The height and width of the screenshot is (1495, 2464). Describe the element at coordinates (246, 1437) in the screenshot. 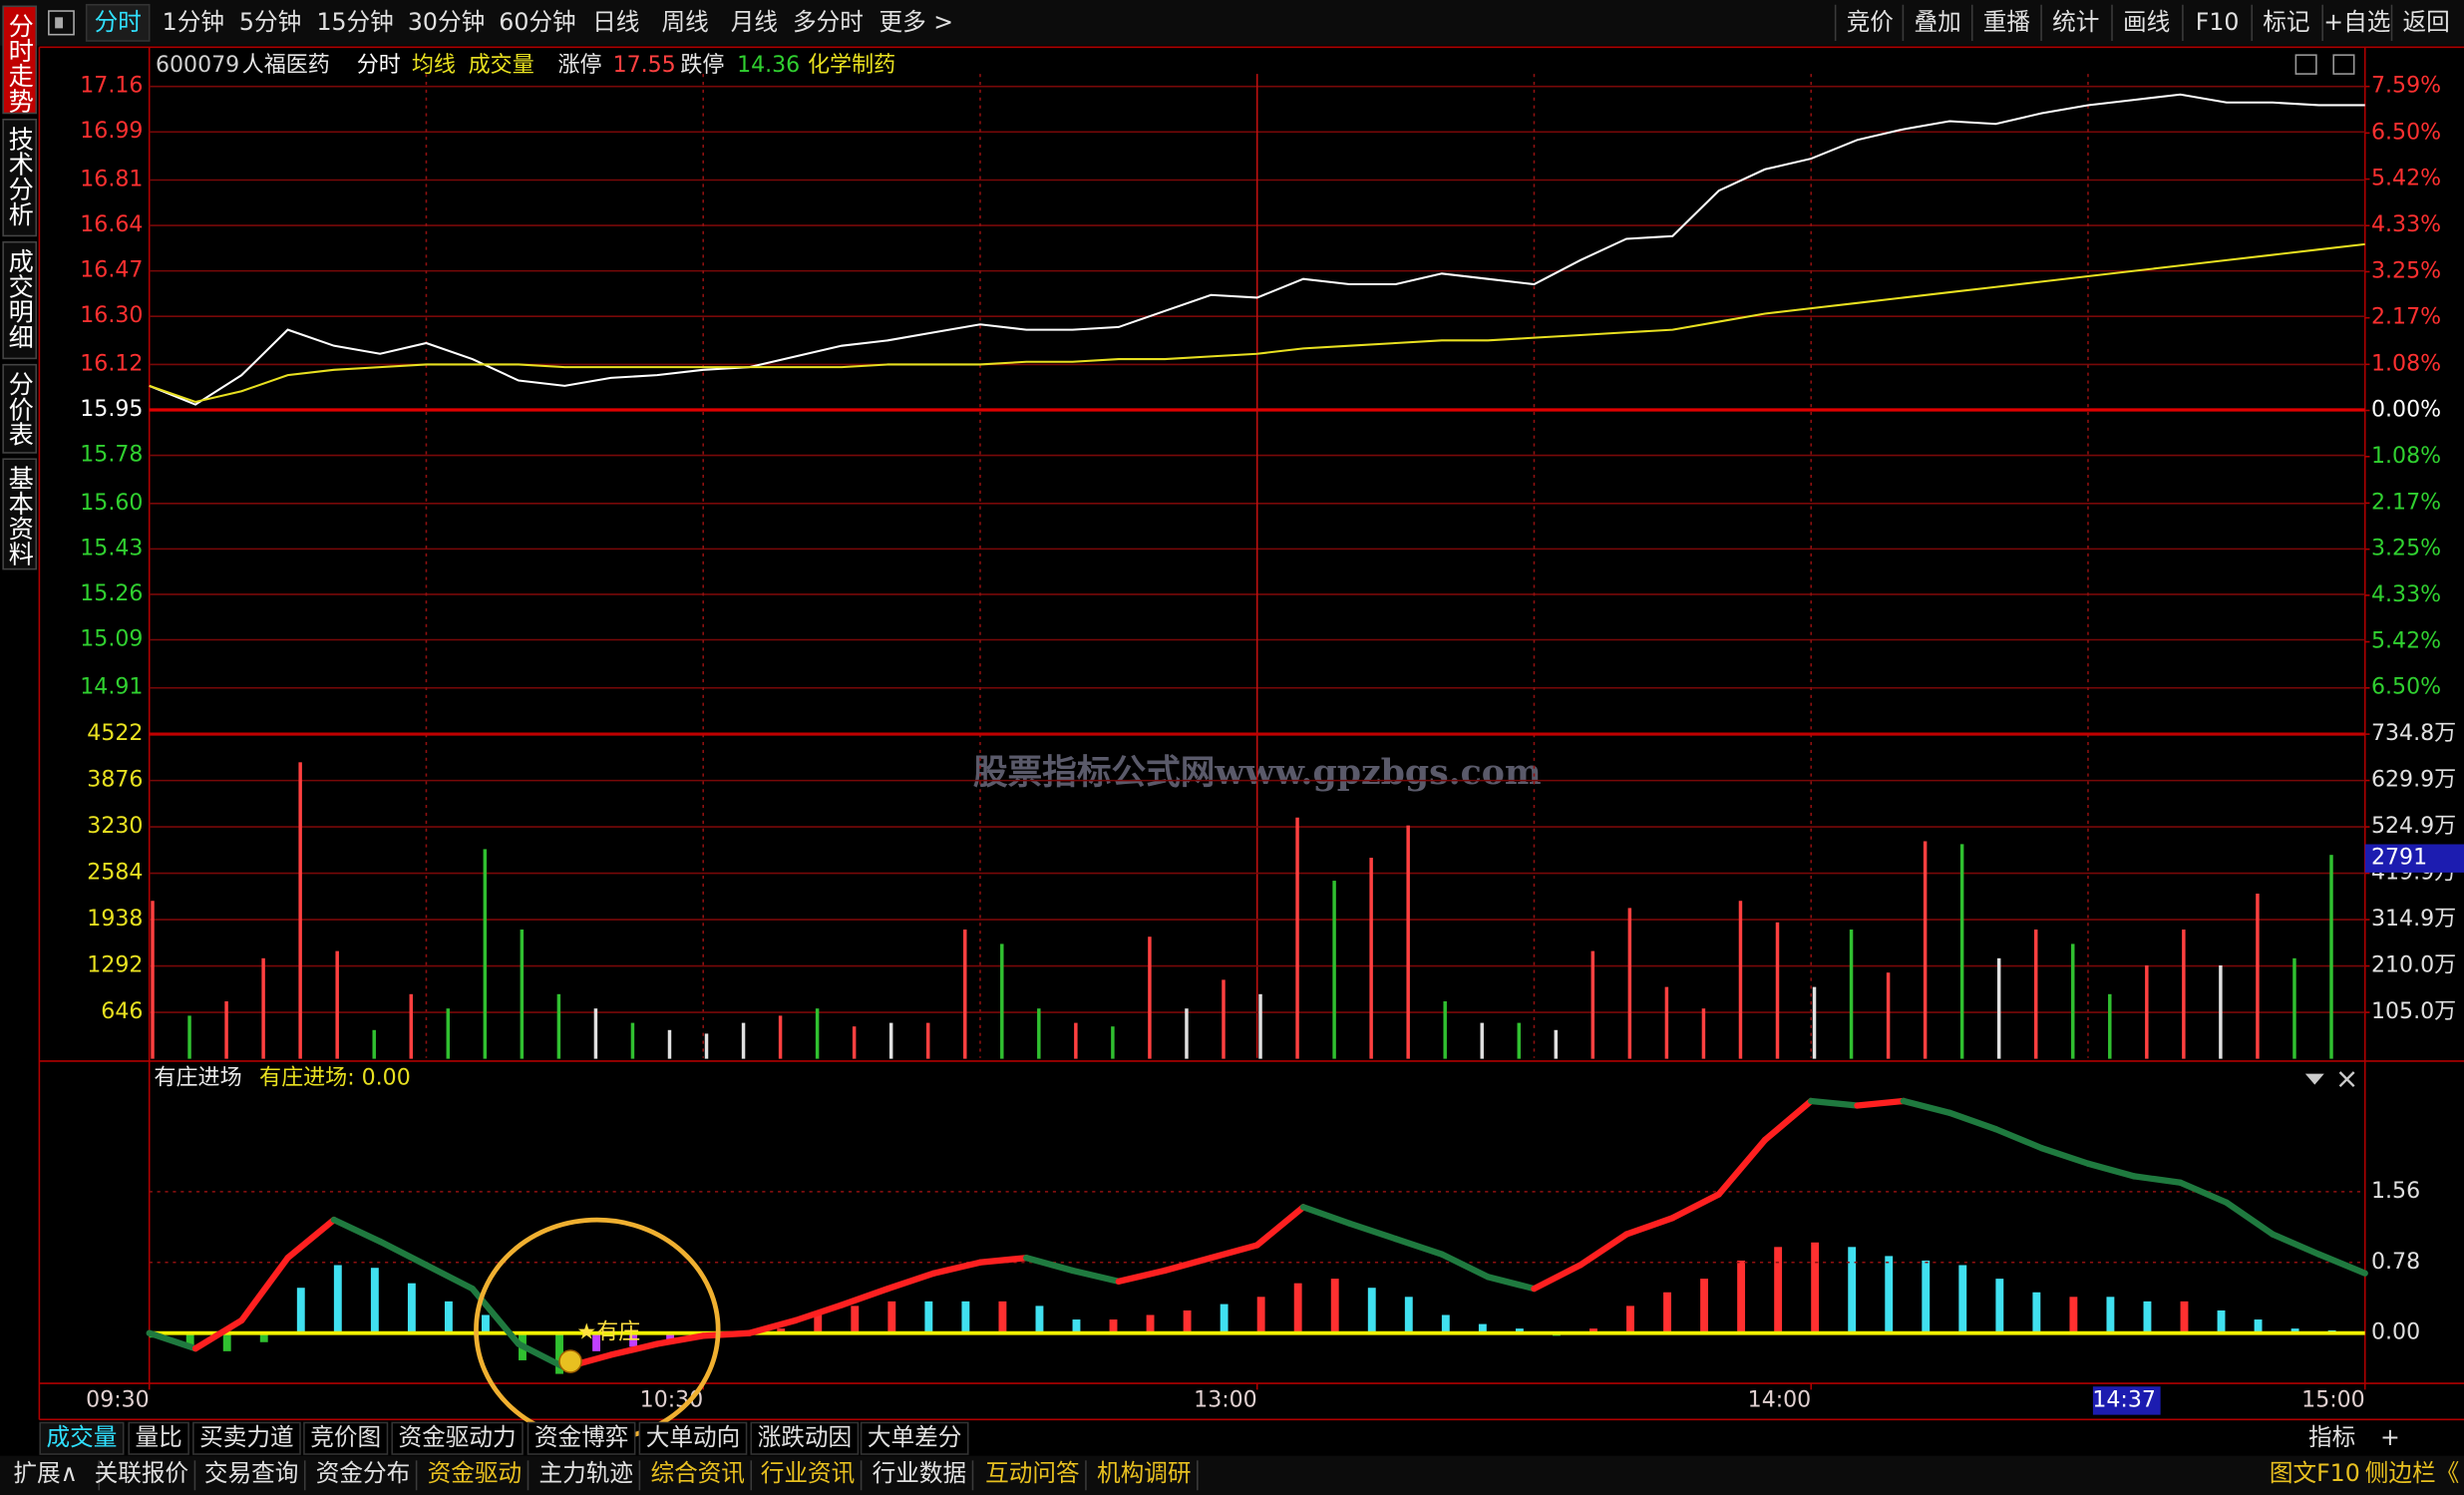

I see `bottom-tab: 买卖力道` at that location.